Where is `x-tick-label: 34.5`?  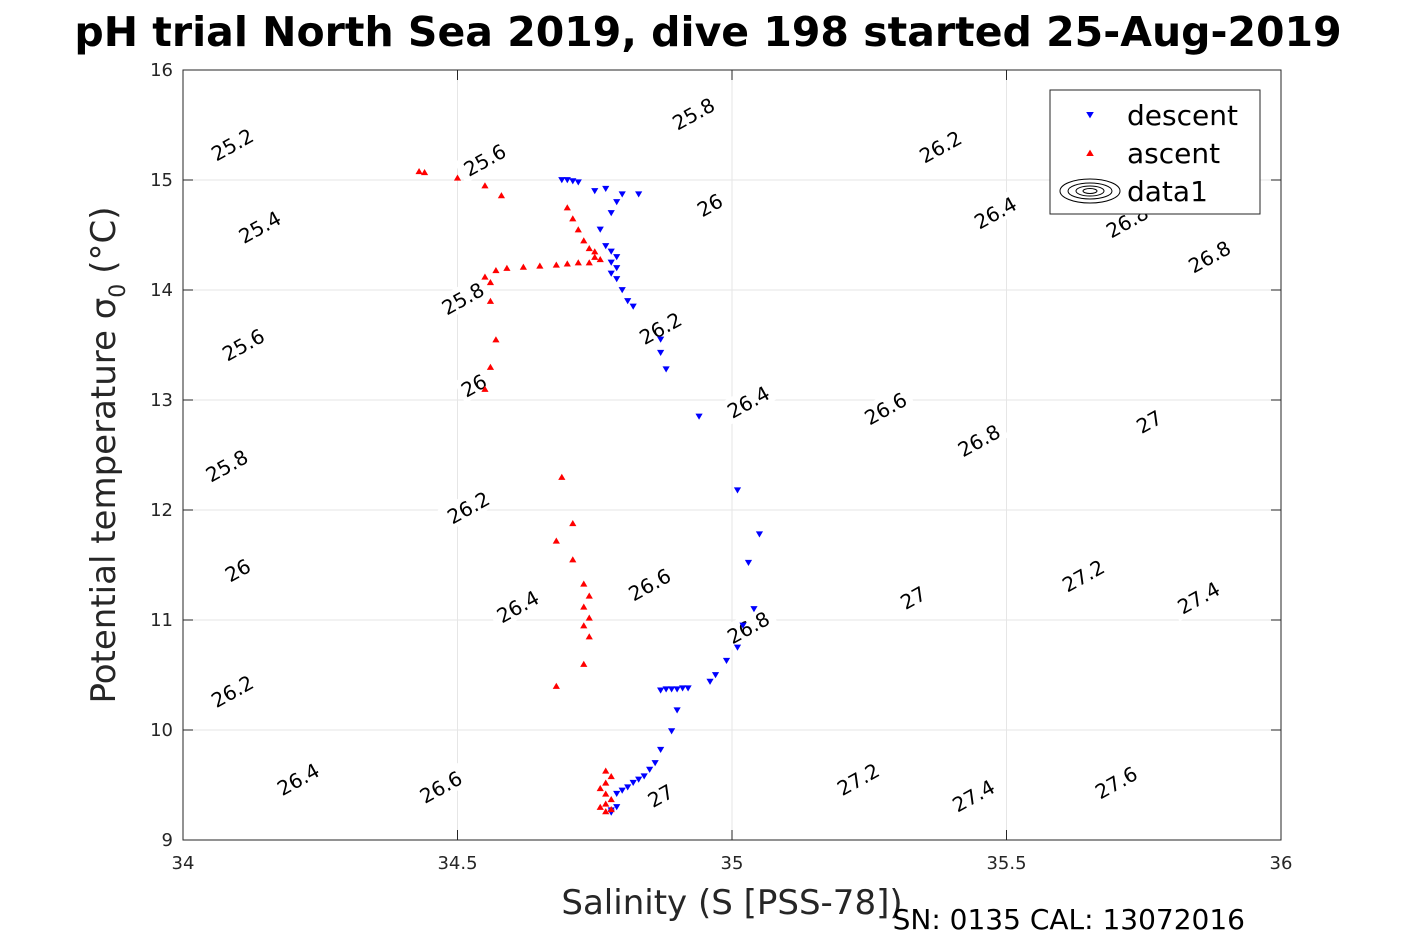
x-tick-label: 34.5 is located at coordinates (457, 863).